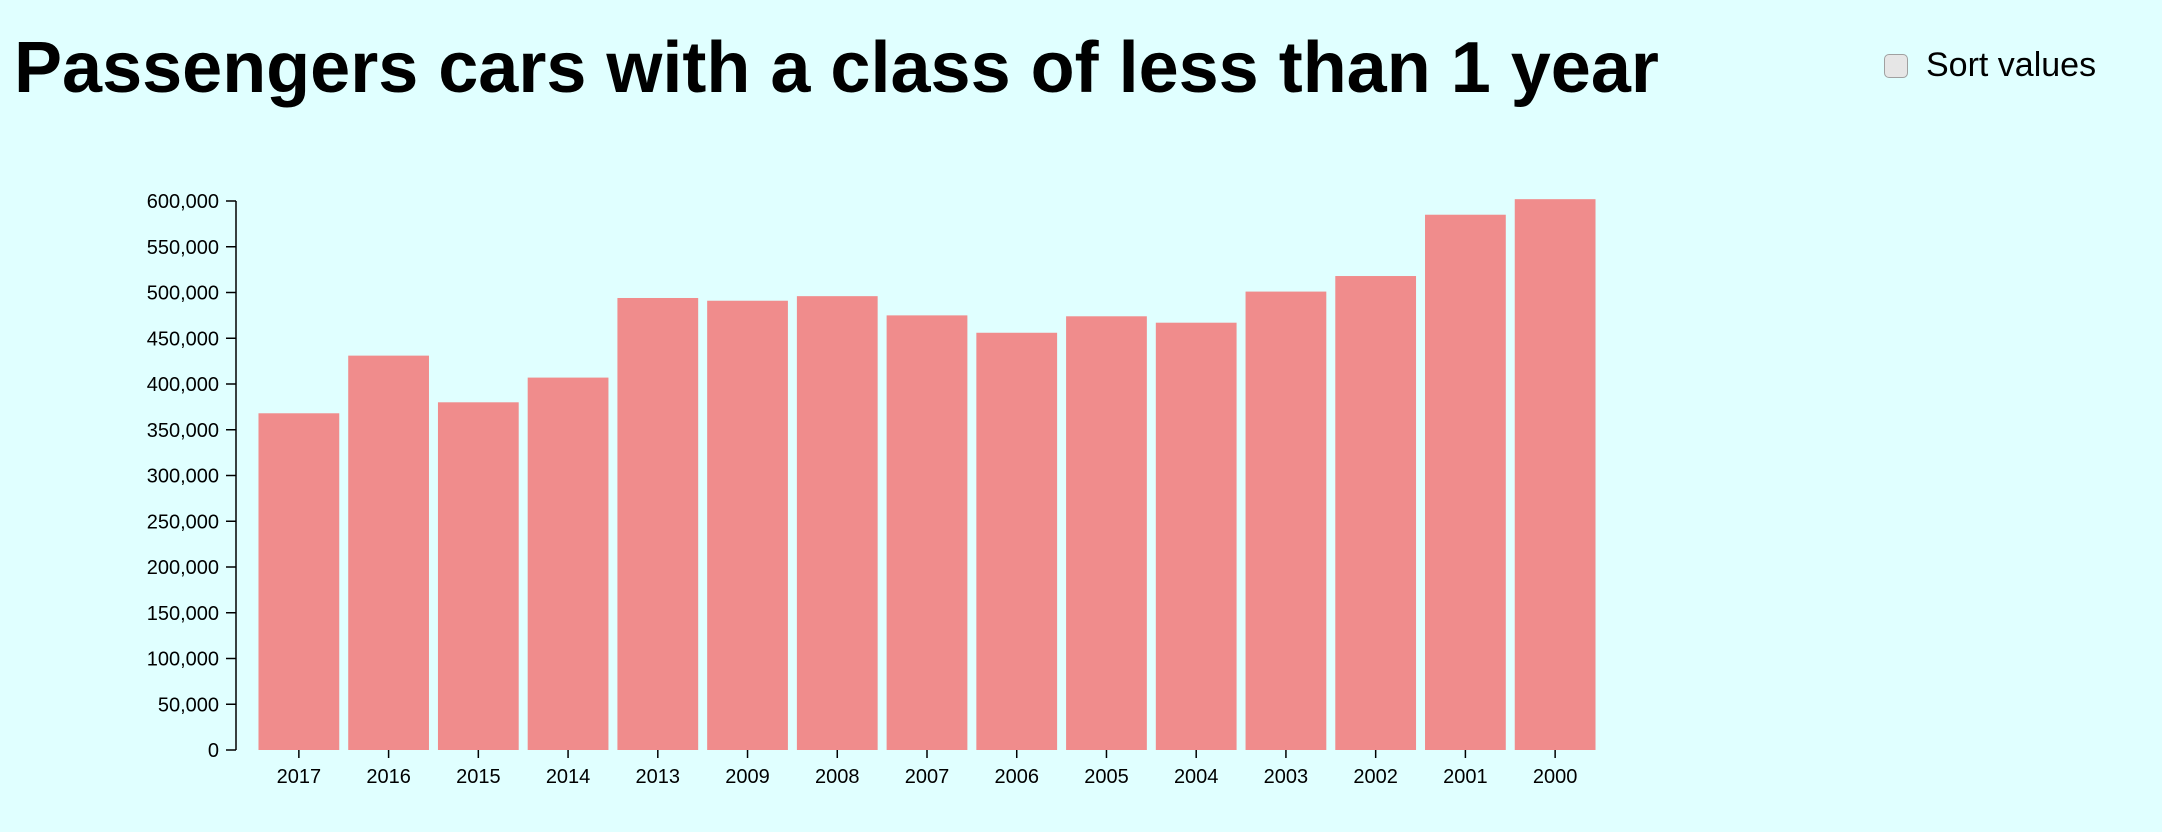  I want to click on y-tick-label: 500,000, so click(183, 294).